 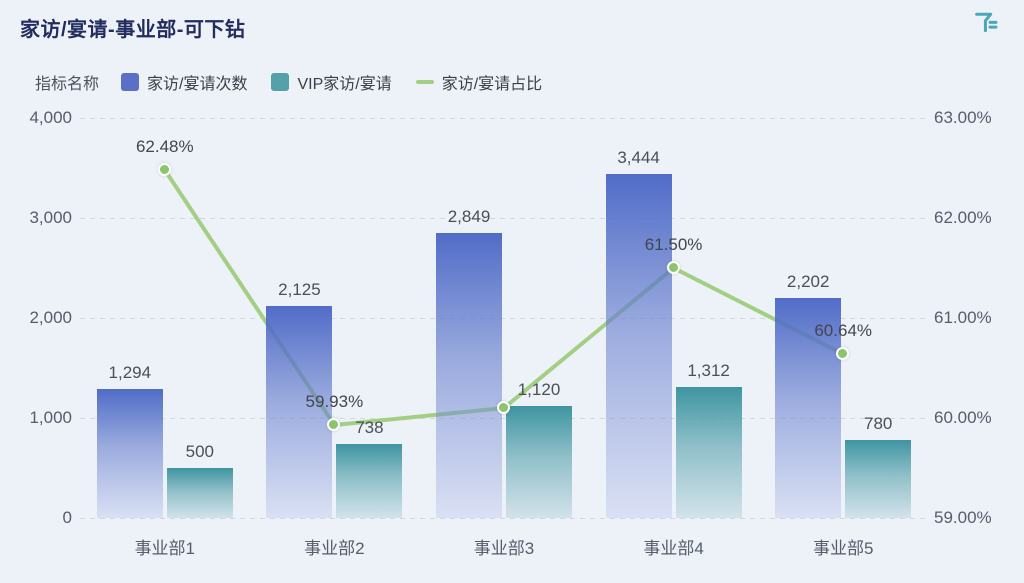 What do you see at coordinates (963, 517) in the screenshot?
I see `right-axis-tick: 59.00%` at bounding box center [963, 517].